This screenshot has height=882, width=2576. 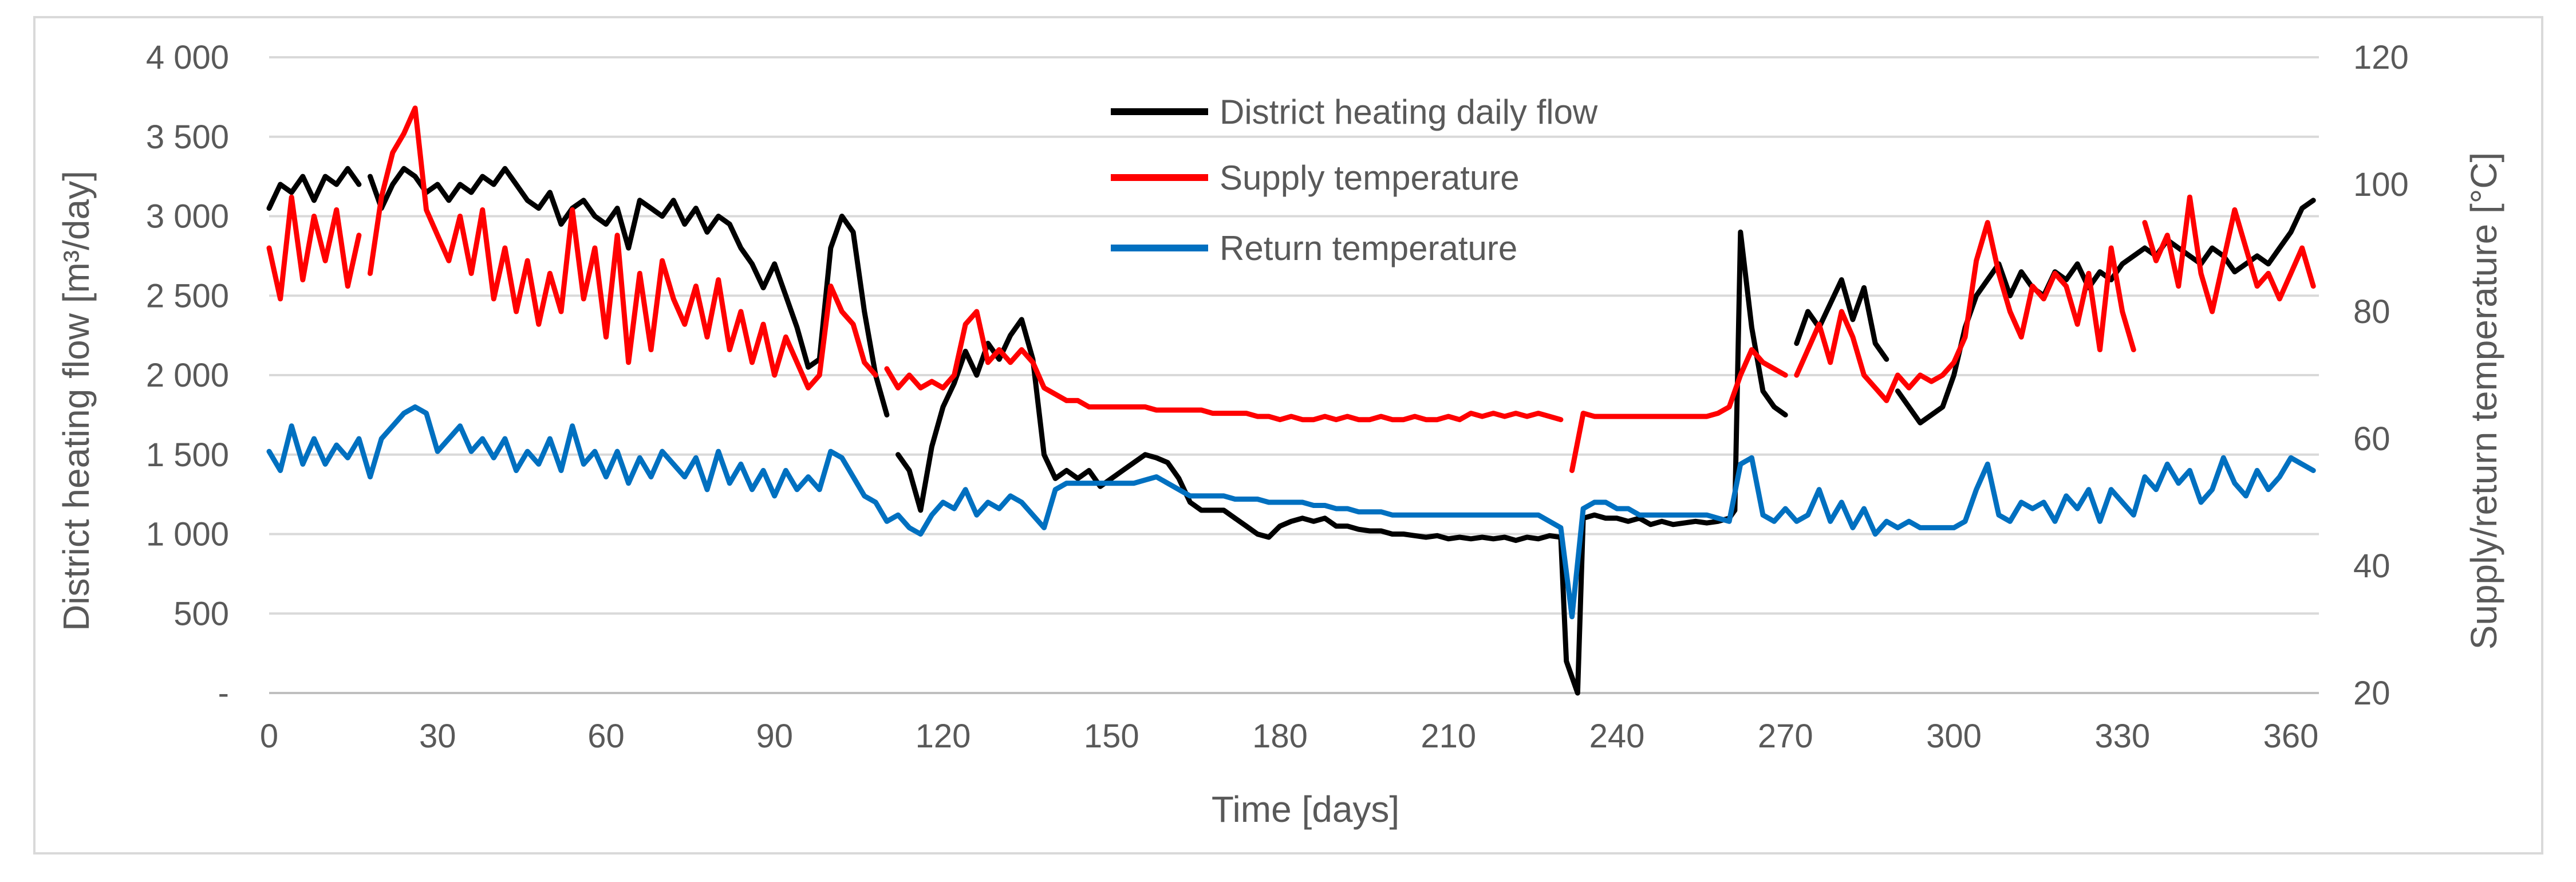 I want to click on legend-label-return: Return temperature, so click(x=1368, y=248).